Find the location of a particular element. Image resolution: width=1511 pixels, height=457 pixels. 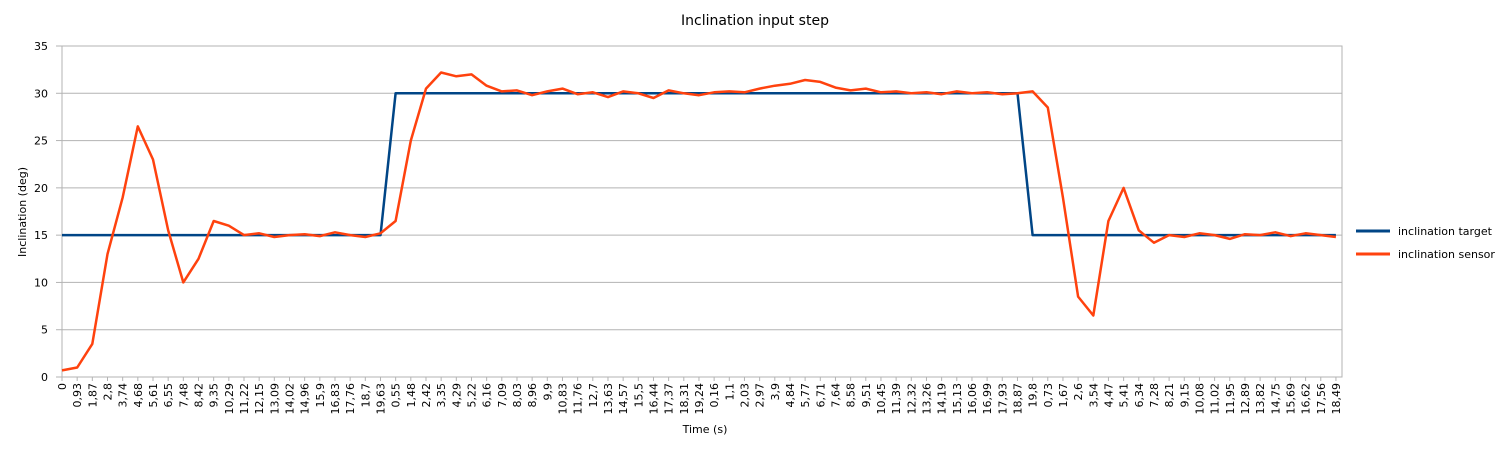

x-tick-label: 15,69 is located at coordinates (1290, 399).